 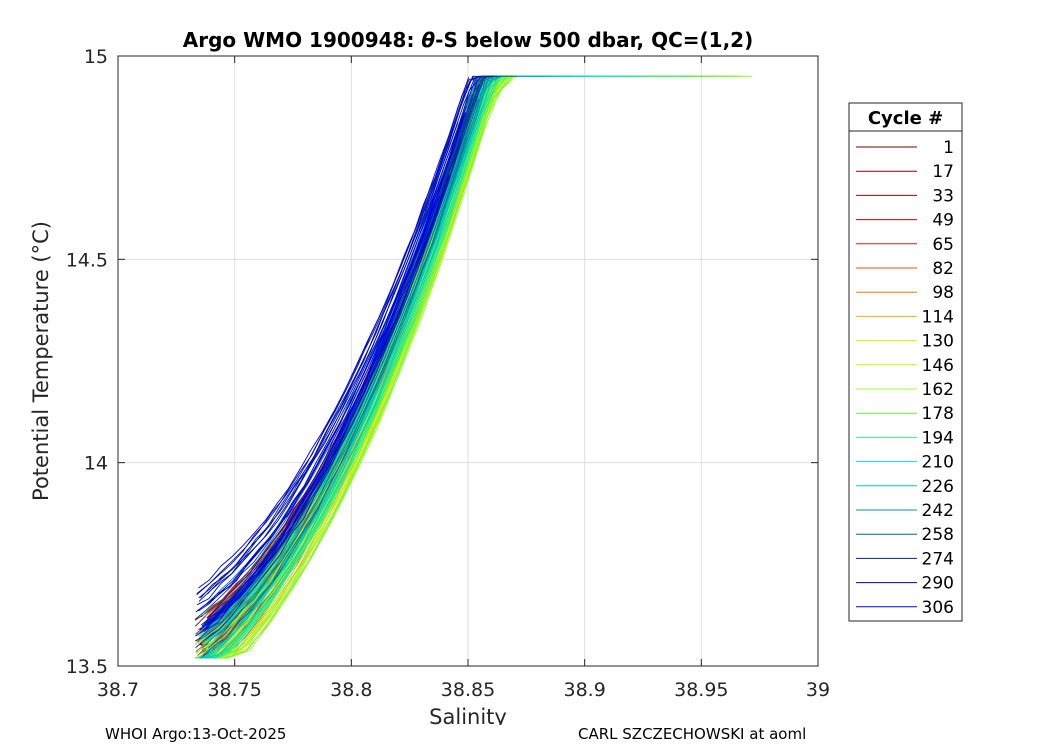 What do you see at coordinates (701, 690) in the screenshot?
I see `x-tick-label: 38.95` at bounding box center [701, 690].